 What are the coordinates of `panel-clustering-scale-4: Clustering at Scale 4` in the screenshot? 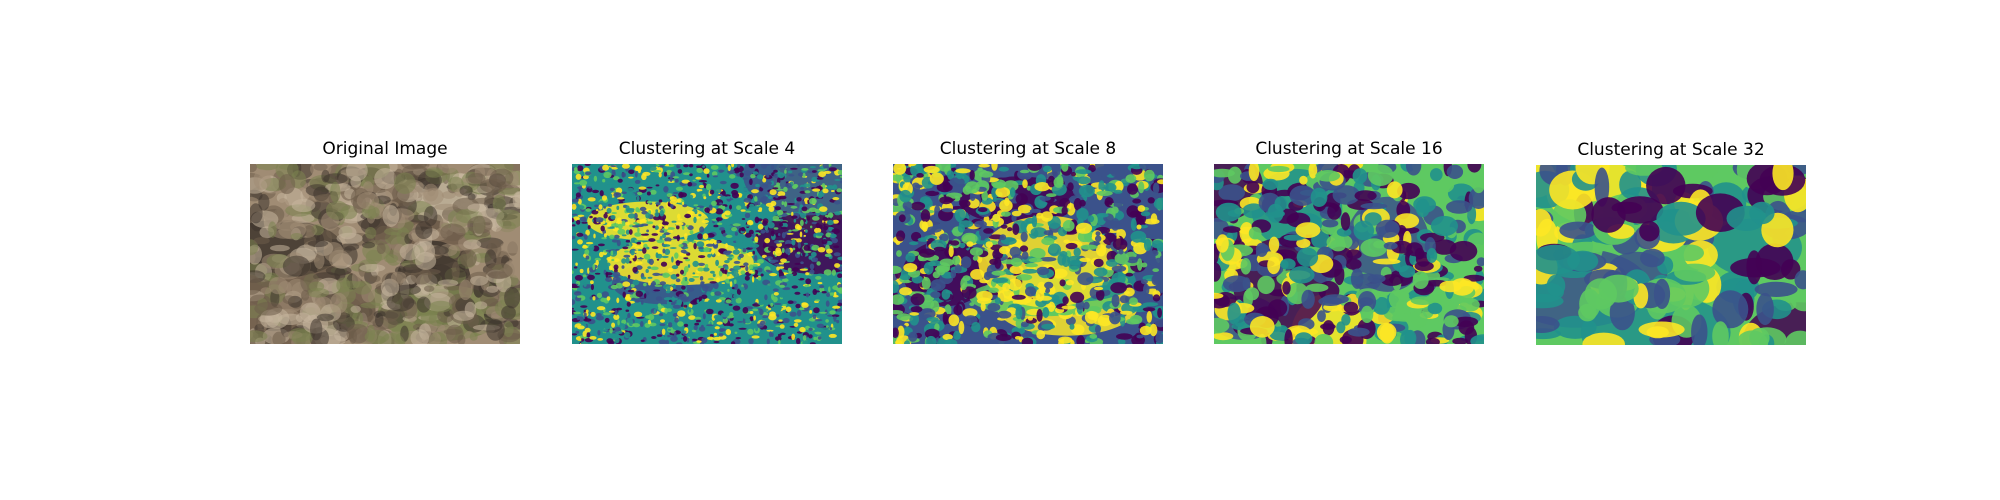 It's located at (707, 241).